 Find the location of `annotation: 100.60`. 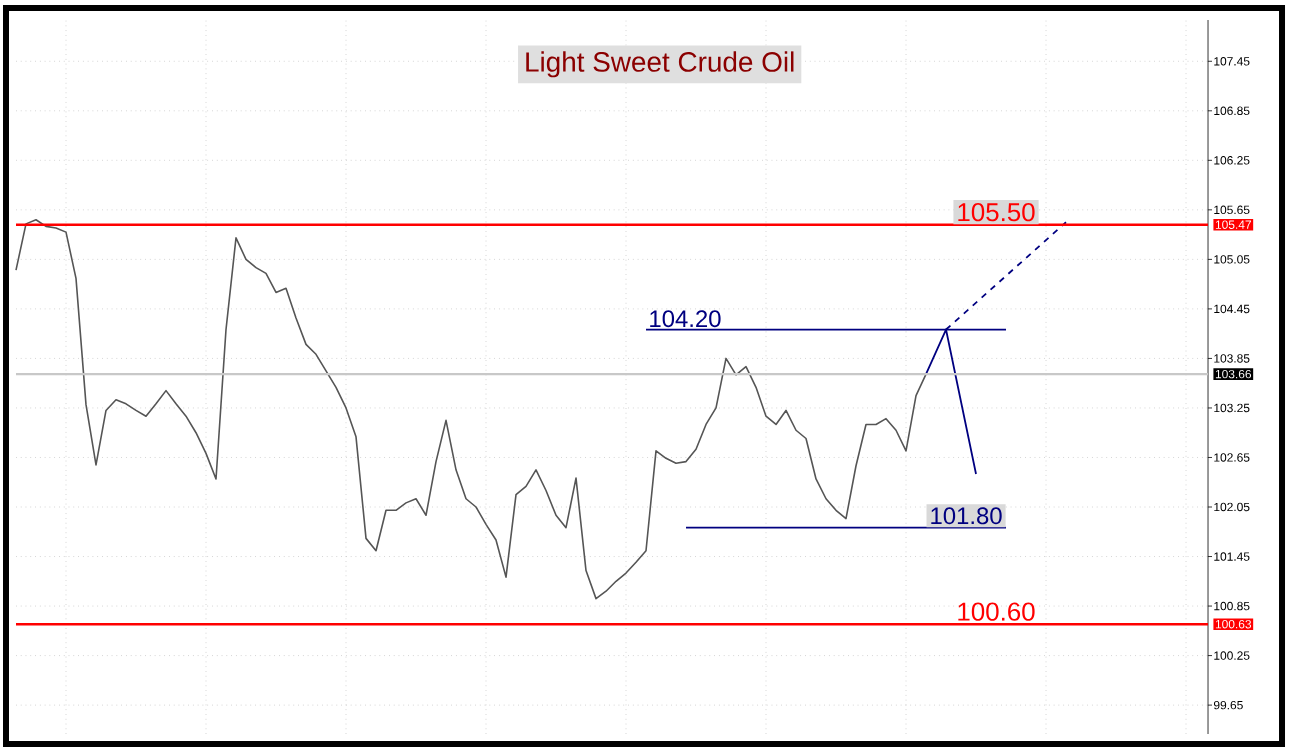

annotation: 100.60 is located at coordinates (996, 611).